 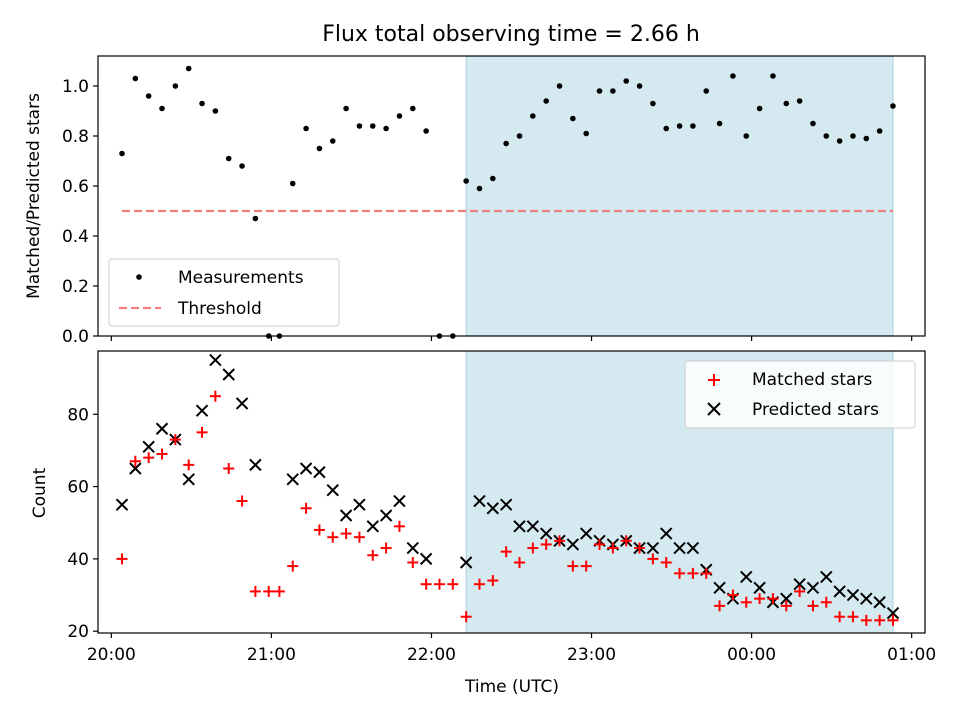 What do you see at coordinates (75, 287) in the screenshot?
I see `ratio-y-tick-label: 0.2` at bounding box center [75, 287].